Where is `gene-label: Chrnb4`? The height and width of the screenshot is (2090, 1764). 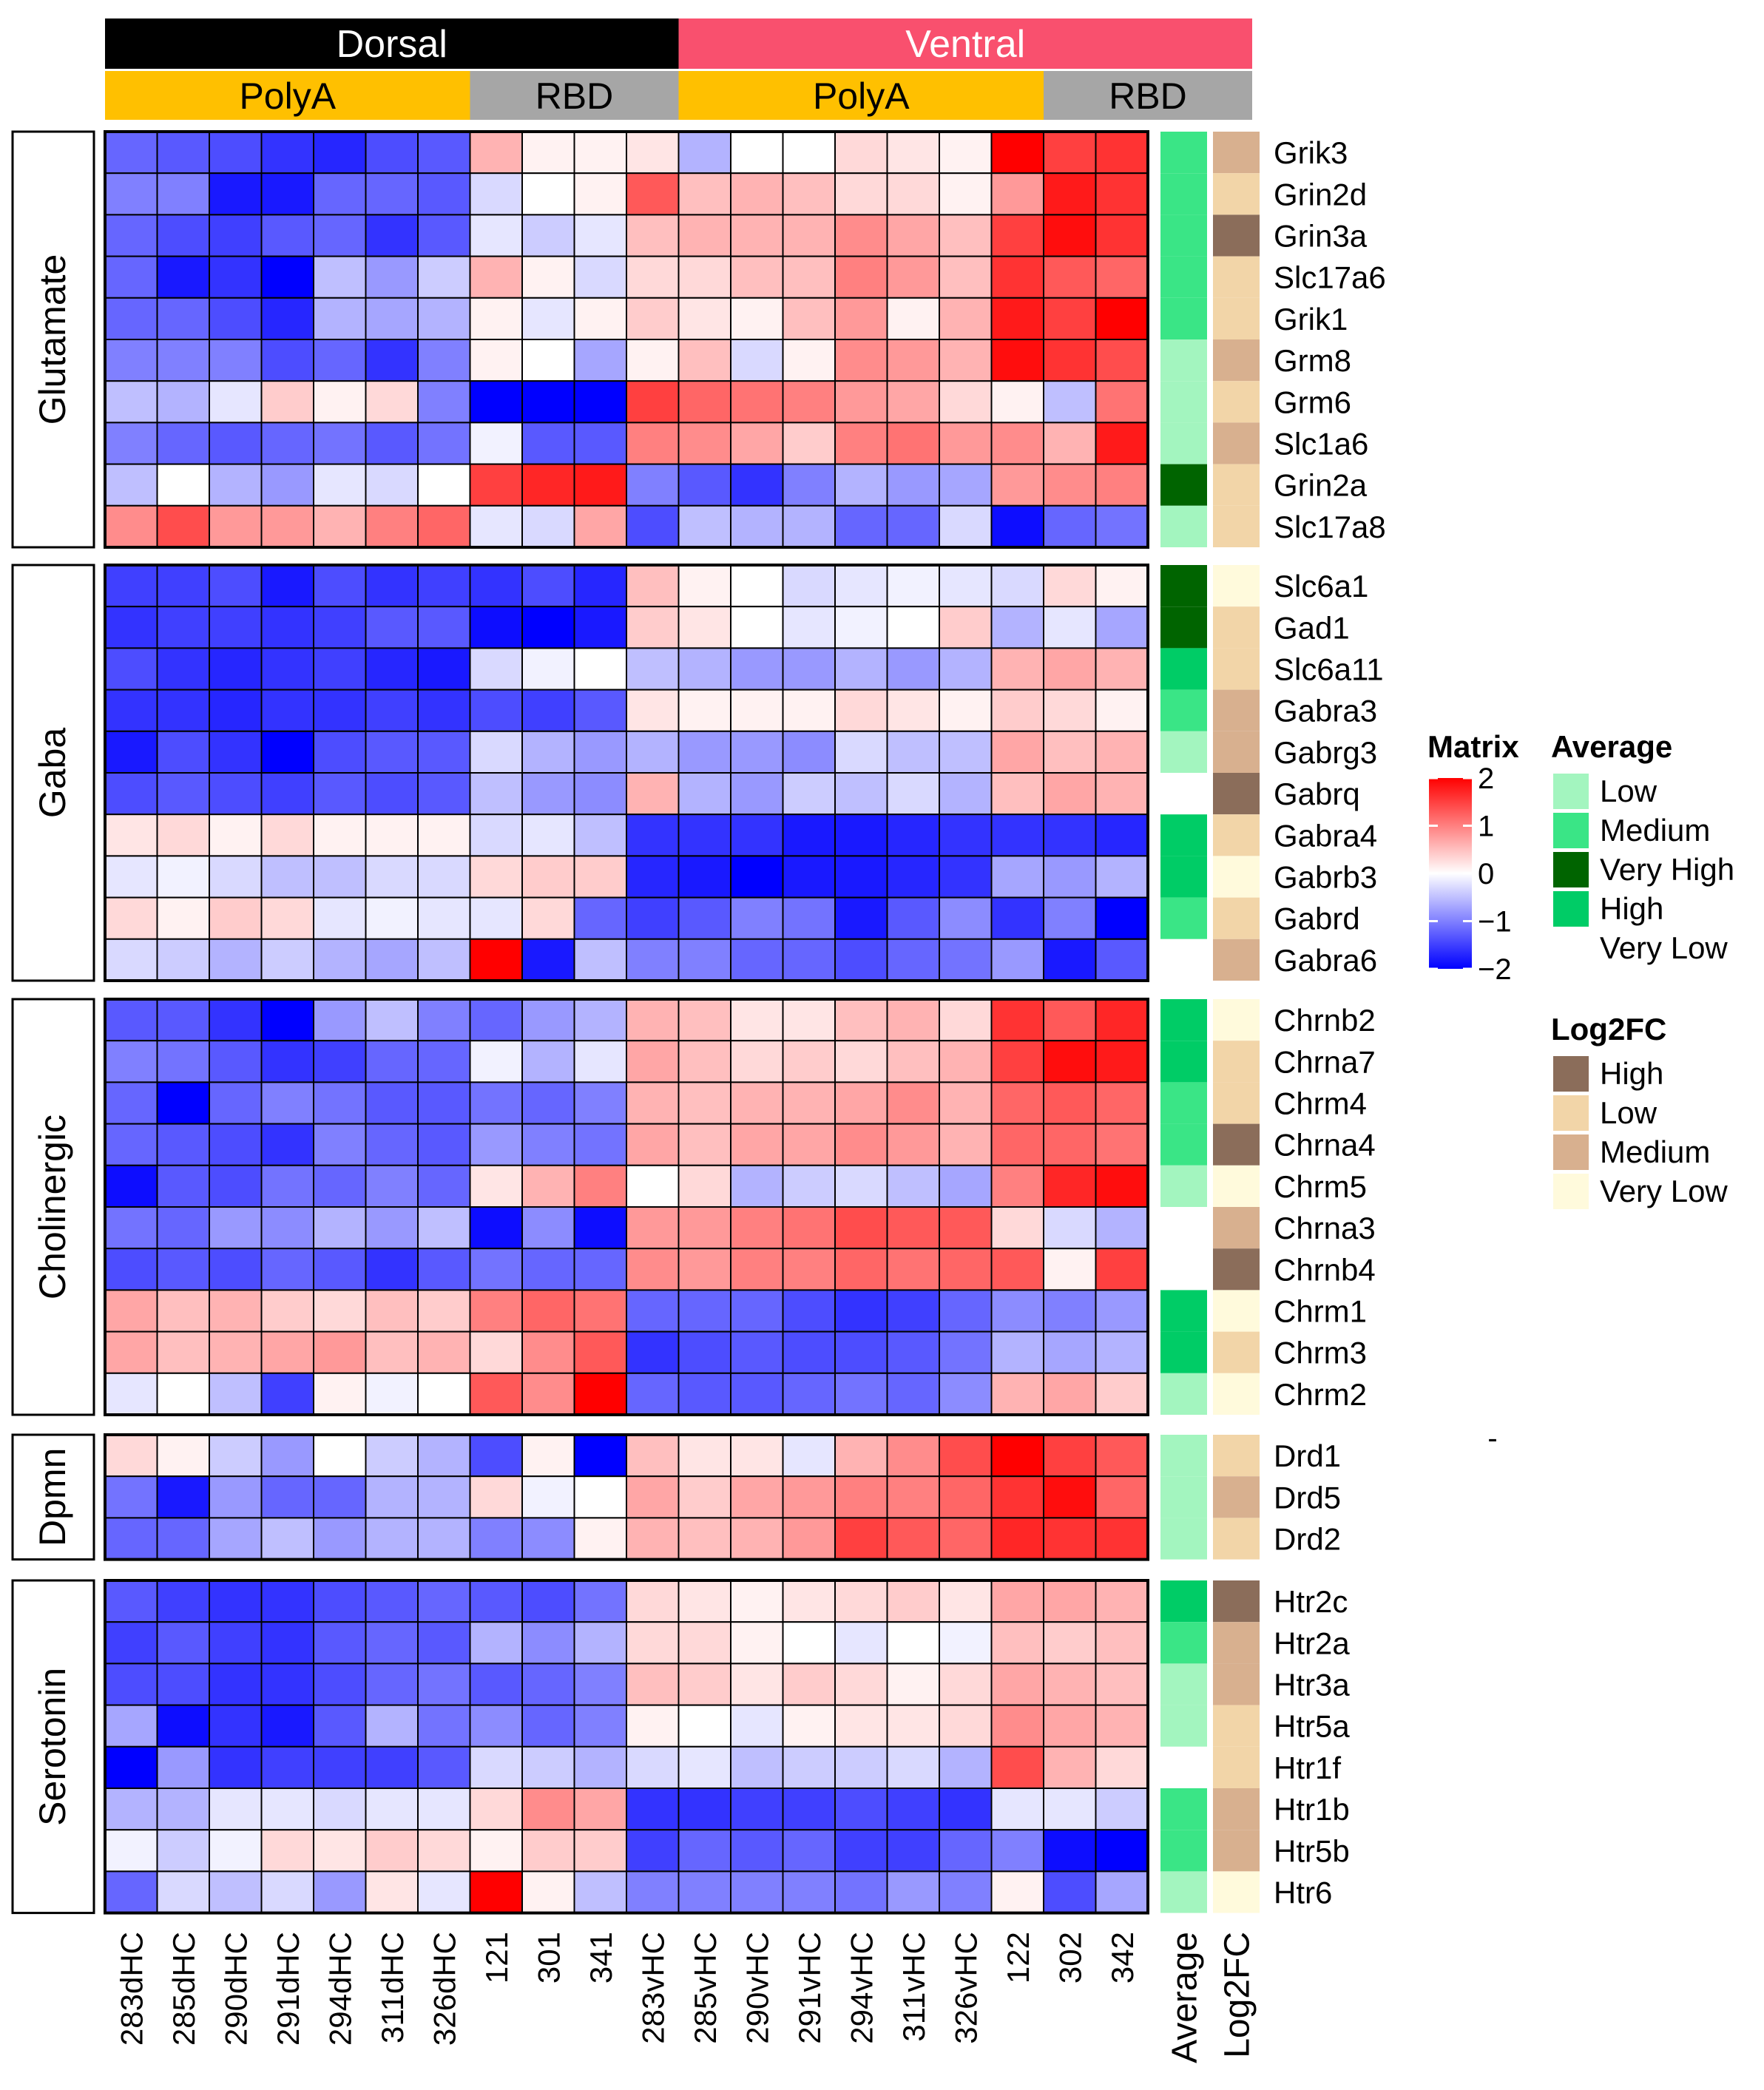 gene-label: Chrnb4 is located at coordinates (1325, 1270).